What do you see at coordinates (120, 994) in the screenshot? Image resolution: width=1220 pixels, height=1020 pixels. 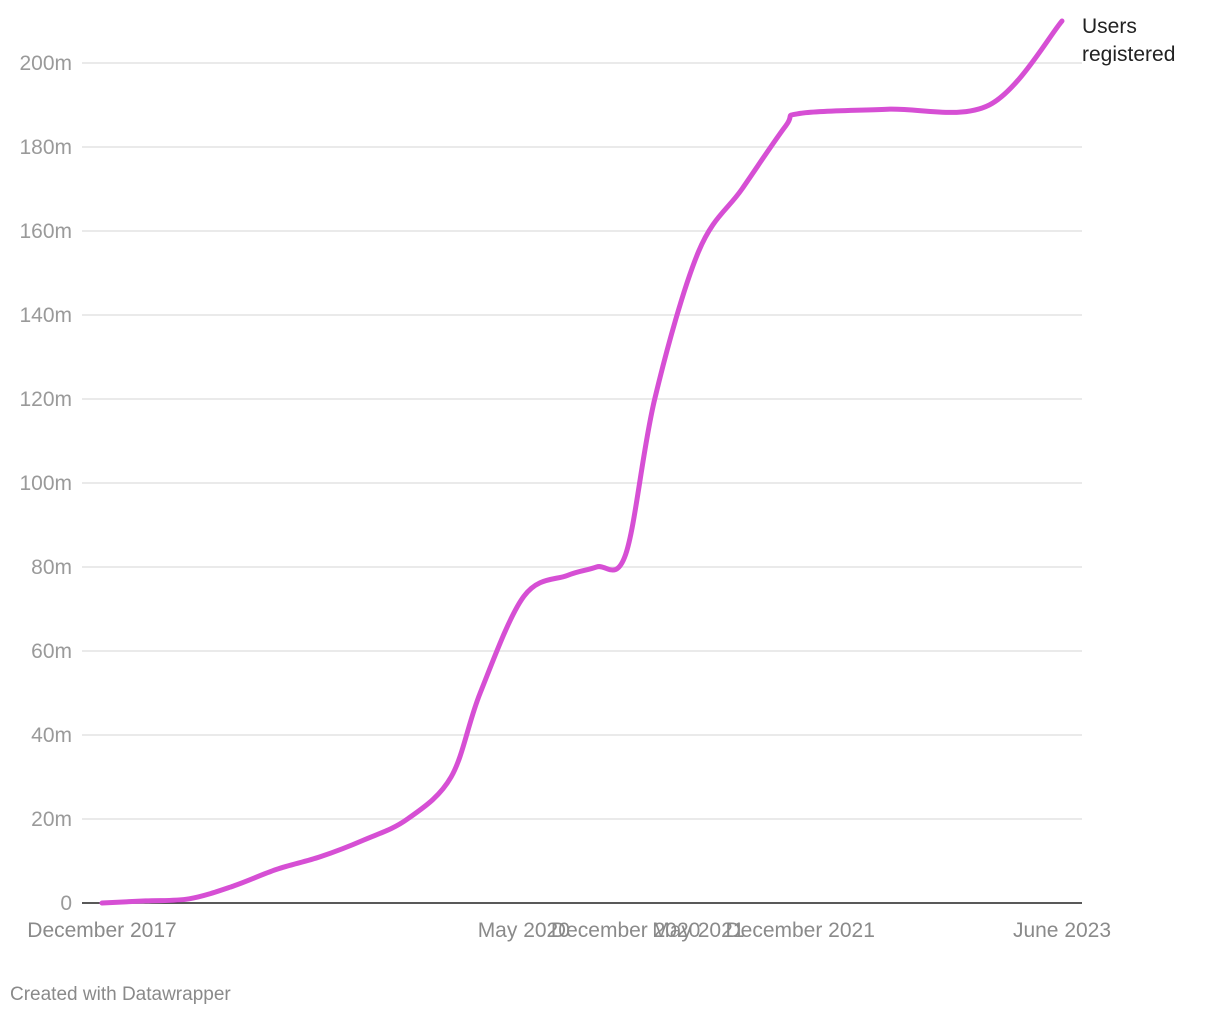 I see `footer-credit: Created with Datawrapper` at bounding box center [120, 994].